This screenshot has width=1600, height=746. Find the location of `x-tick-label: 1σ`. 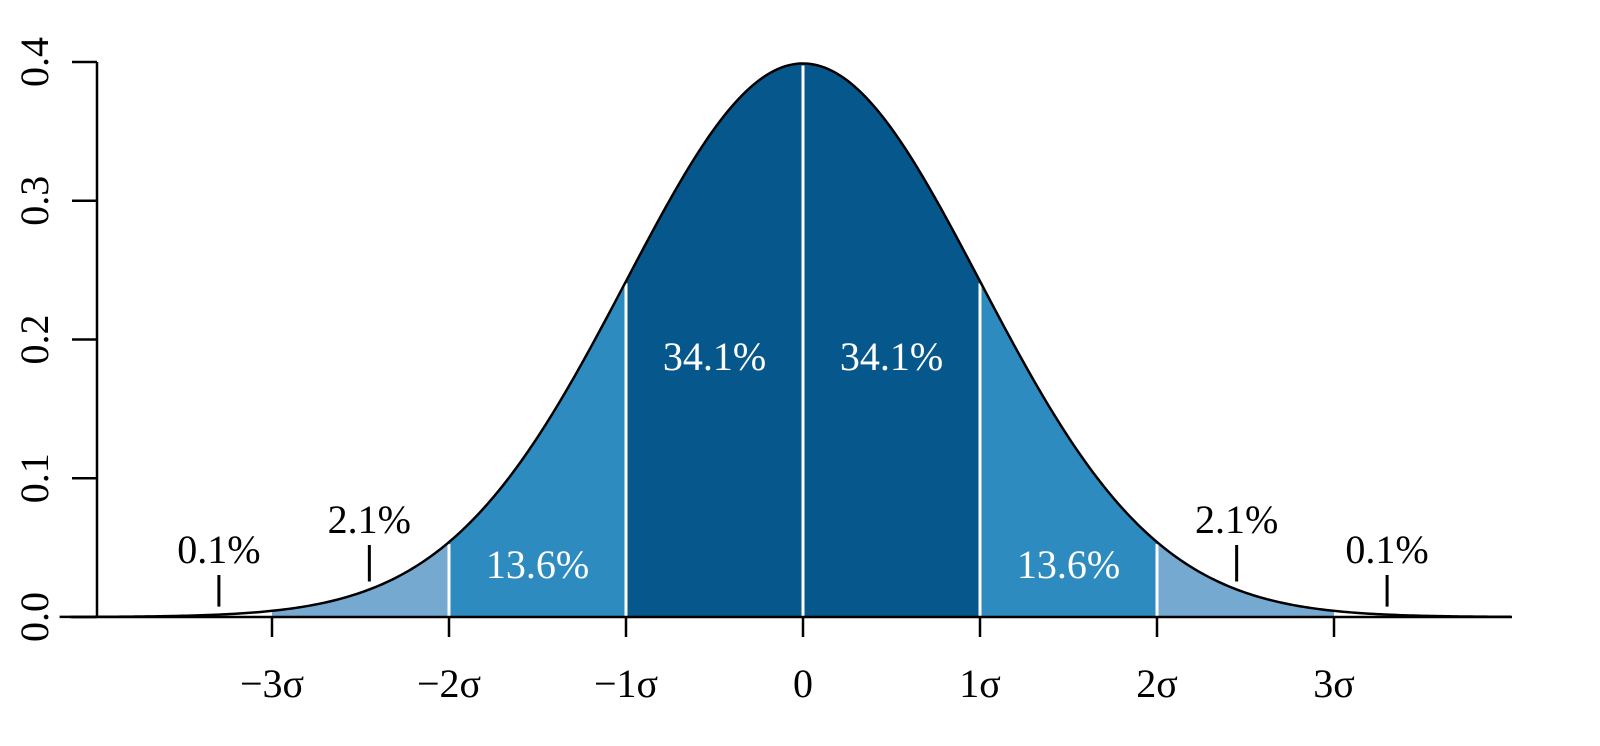

x-tick-label: 1σ is located at coordinates (980, 683).